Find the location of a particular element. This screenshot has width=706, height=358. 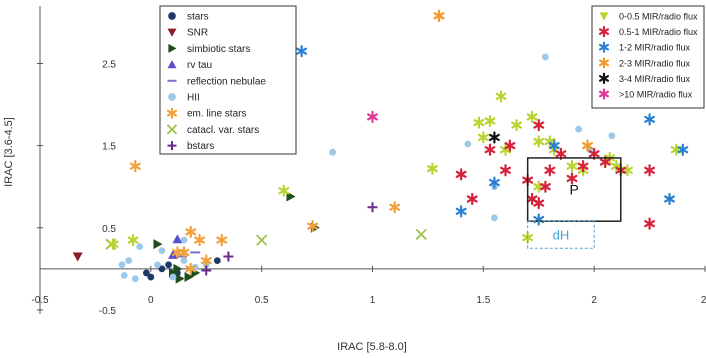

legend-right-entry-label: 1-2 MIR/radio flux is located at coordinates (655, 48).